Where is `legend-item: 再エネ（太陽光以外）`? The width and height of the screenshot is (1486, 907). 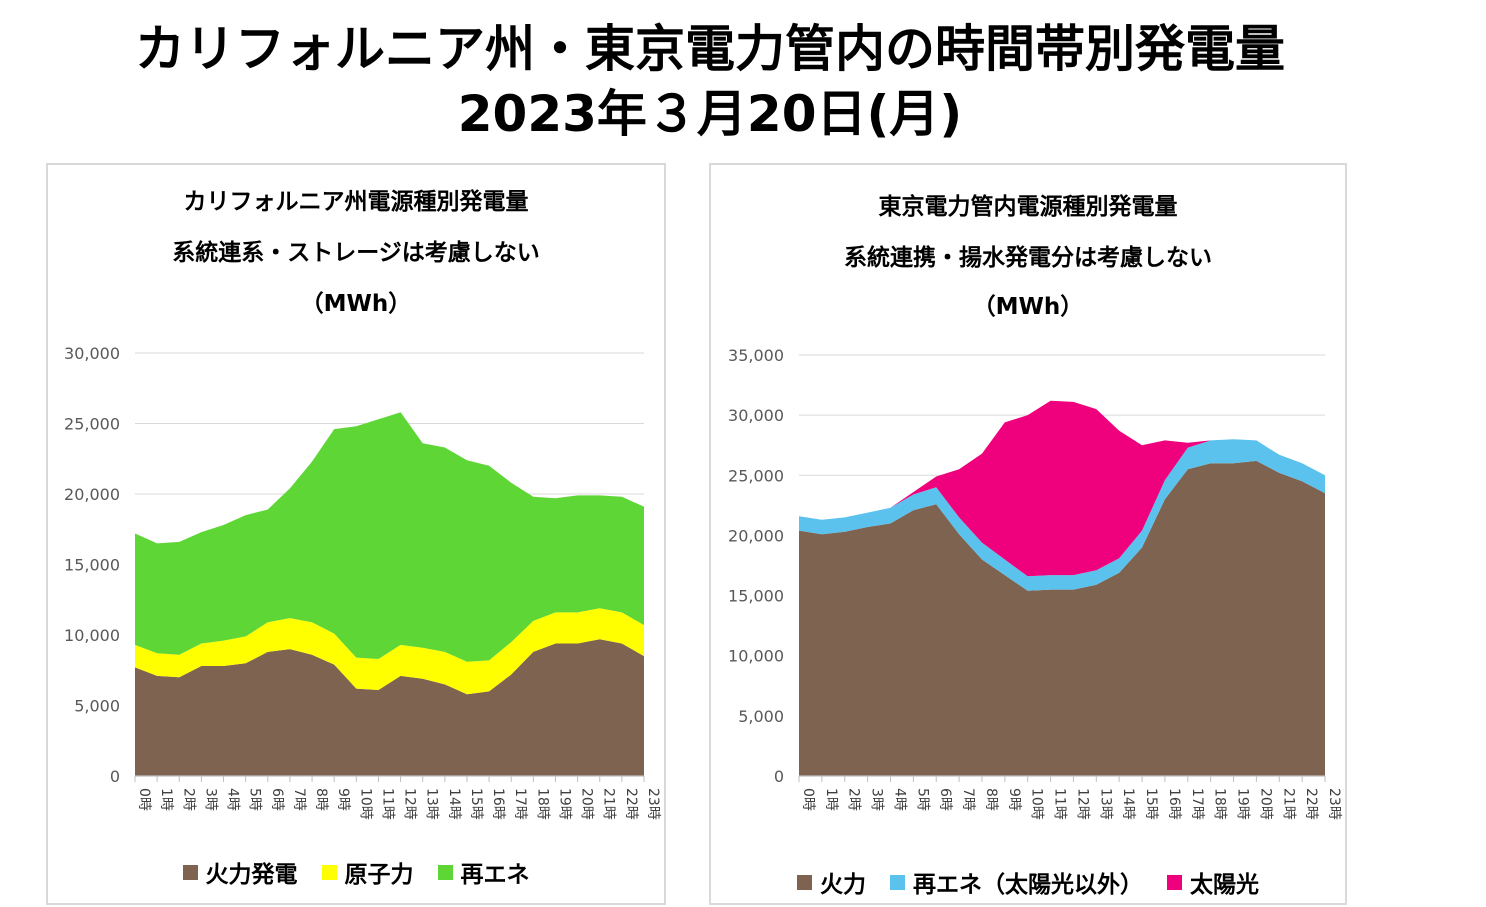
legend-item: 再エネ（太陽光以外） is located at coordinates (1016, 882).